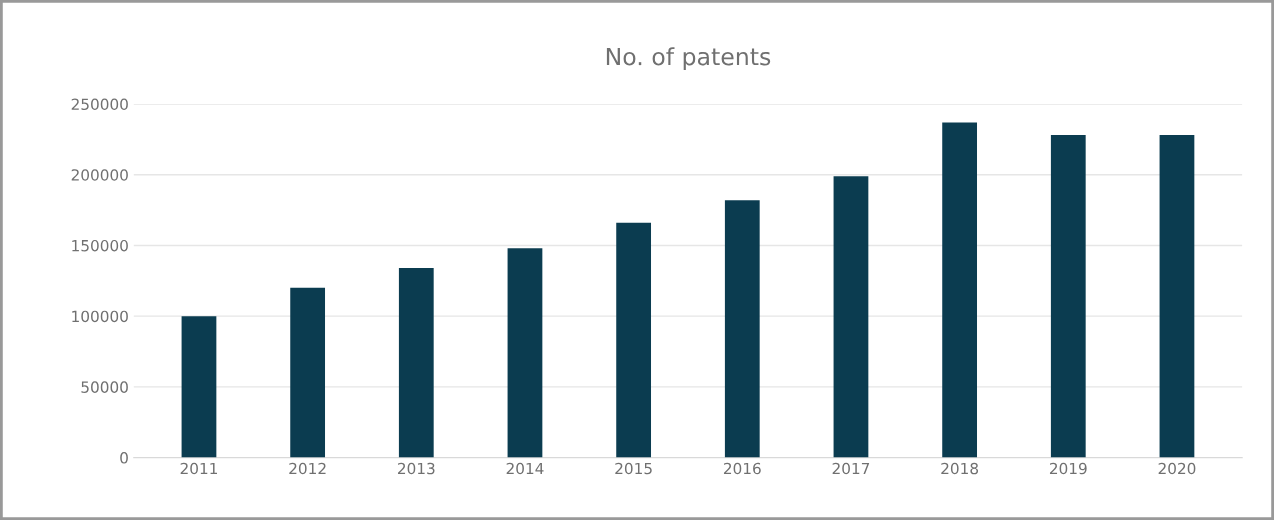 The height and width of the screenshot is (520, 1274). What do you see at coordinates (1068, 468) in the screenshot?
I see `x-tick-label: 2019` at bounding box center [1068, 468].